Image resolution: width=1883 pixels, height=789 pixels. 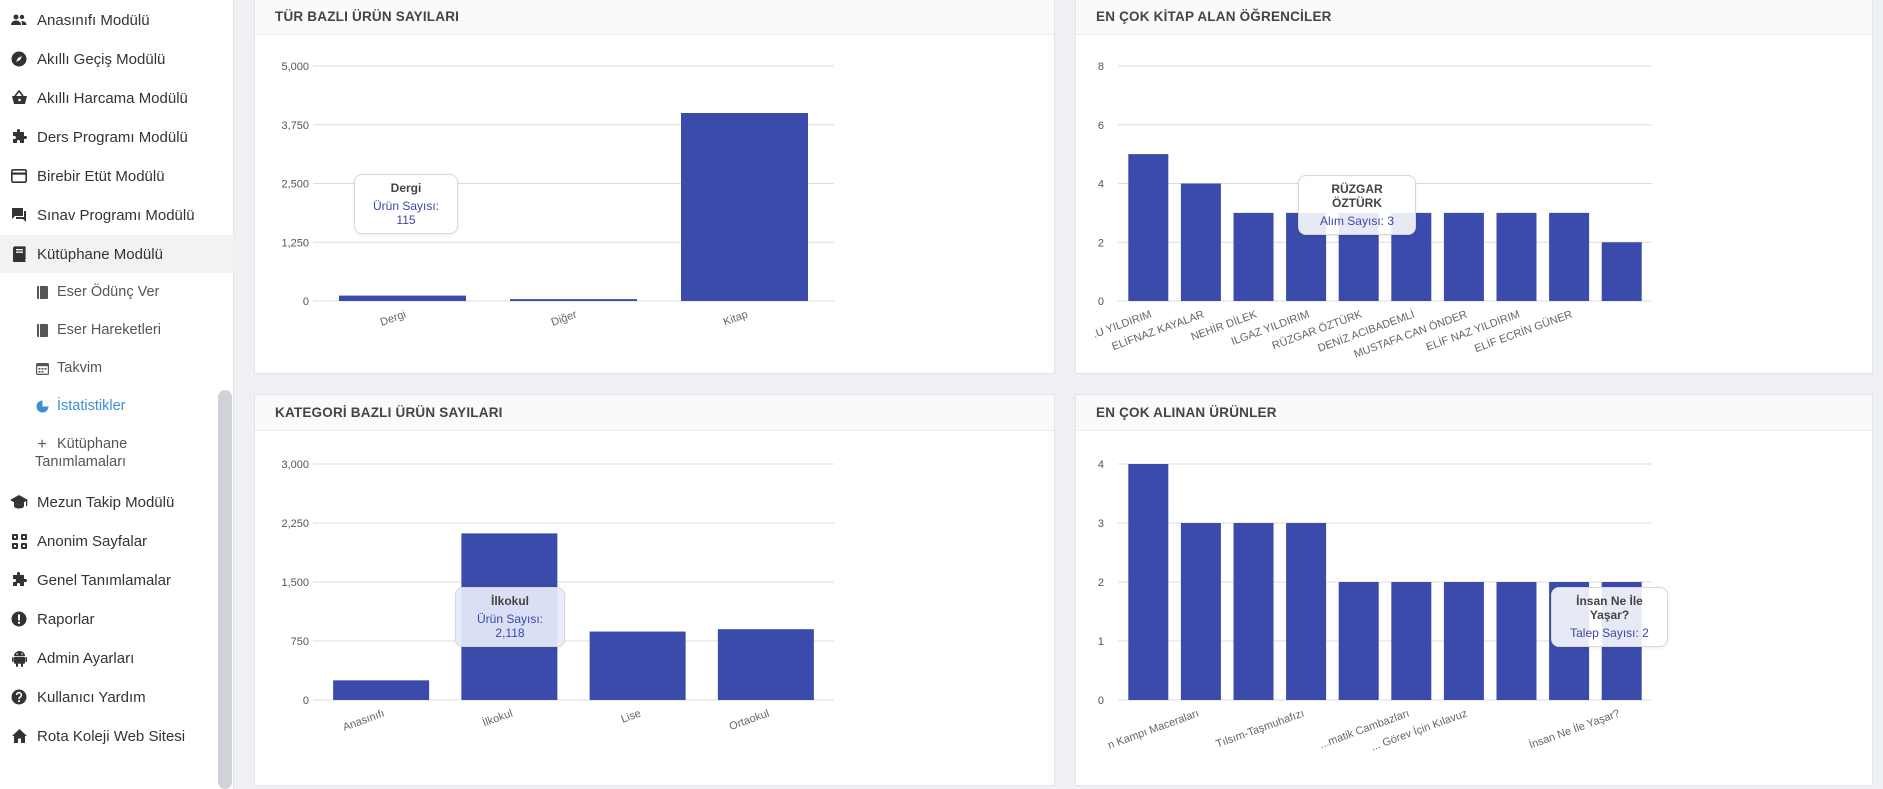 I want to click on tooltip-title: Dergi, so click(x=406, y=188).